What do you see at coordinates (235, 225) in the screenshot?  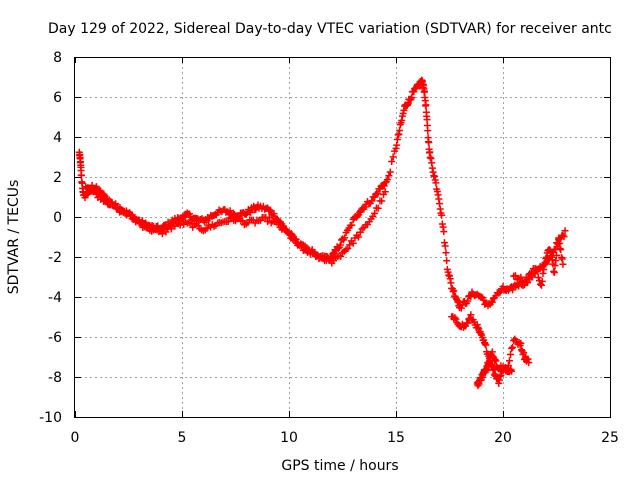 I see `series-parallel-trace` at bounding box center [235, 225].